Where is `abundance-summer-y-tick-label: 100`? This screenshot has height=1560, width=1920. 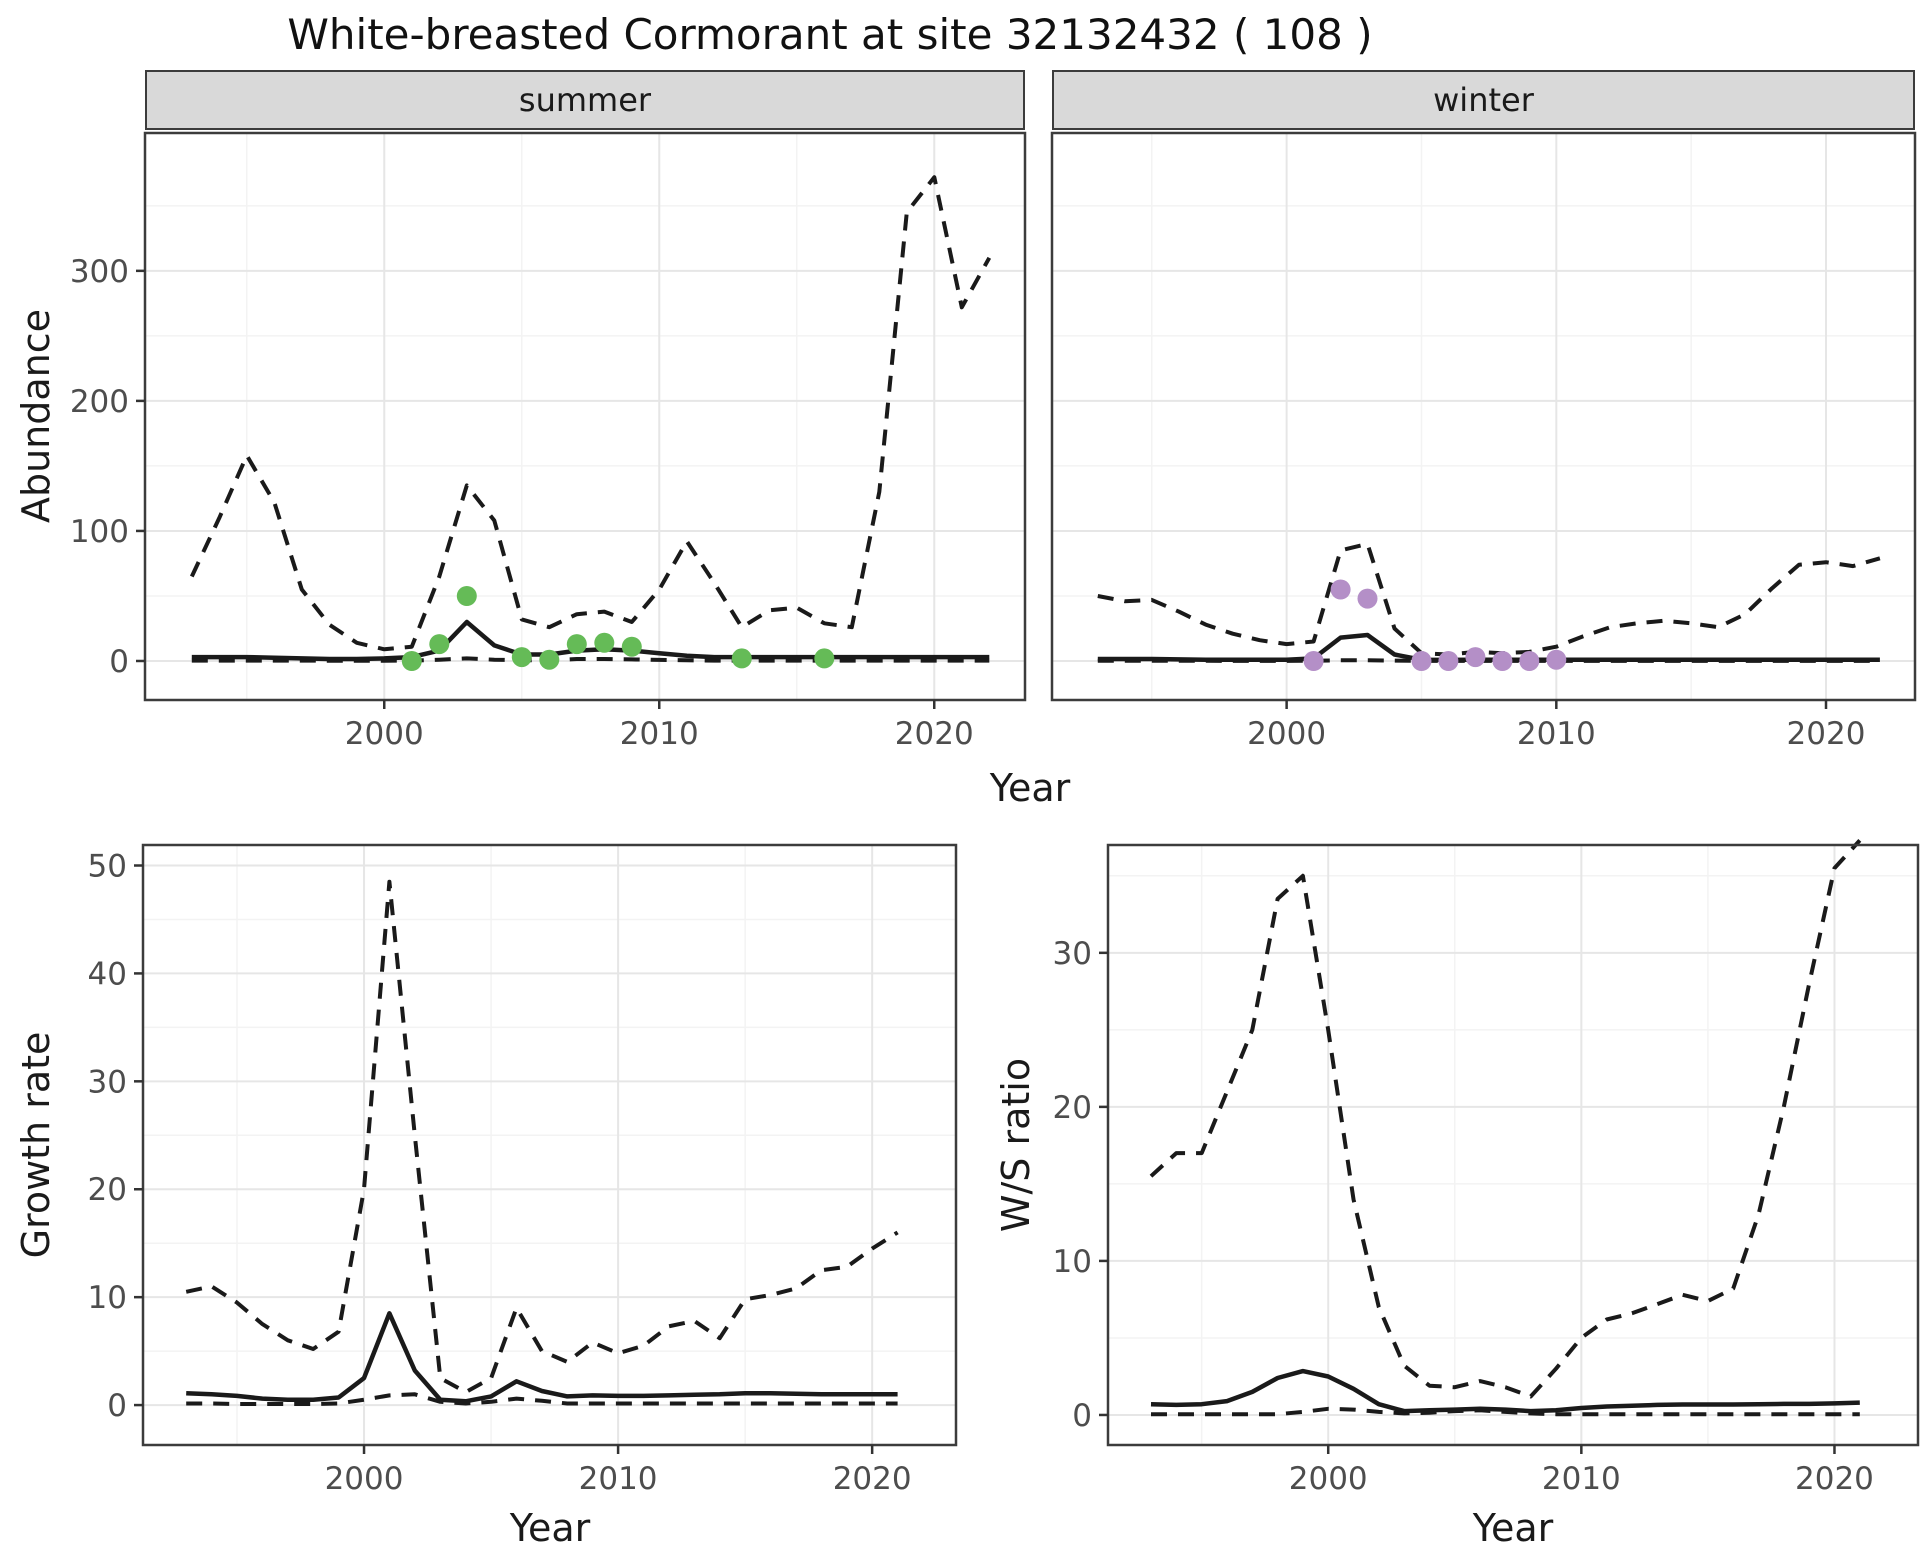 abundance-summer-y-tick-label: 100 is located at coordinates (99, 532).